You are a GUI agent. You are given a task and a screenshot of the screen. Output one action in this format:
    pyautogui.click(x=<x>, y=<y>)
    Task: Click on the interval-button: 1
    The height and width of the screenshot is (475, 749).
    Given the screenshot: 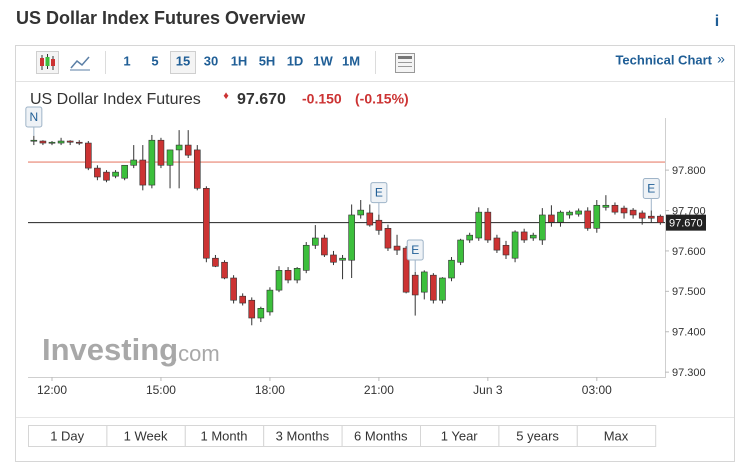 What is the action you would take?
    pyautogui.click(x=126, y=60)
    